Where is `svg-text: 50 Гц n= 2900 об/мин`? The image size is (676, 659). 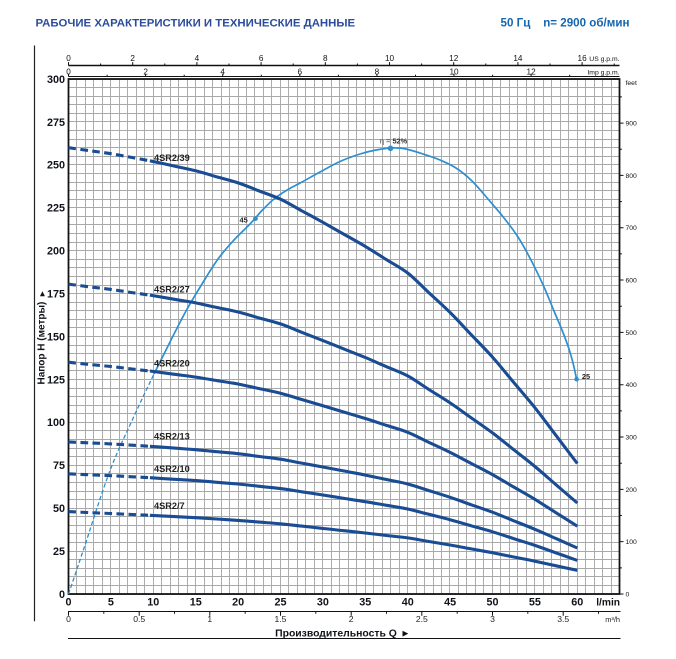
svg-text: 50 Гц n= 2900 об/мин is located at coordinates (565, 22).